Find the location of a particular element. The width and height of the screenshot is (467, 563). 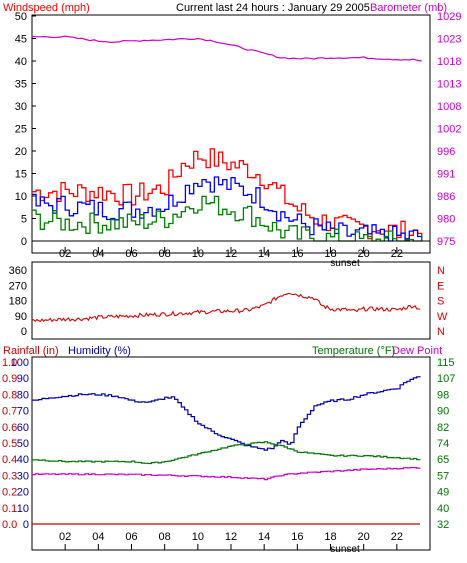

barometer-y-tick-label: 1023 is located at coordinates (449, 40).